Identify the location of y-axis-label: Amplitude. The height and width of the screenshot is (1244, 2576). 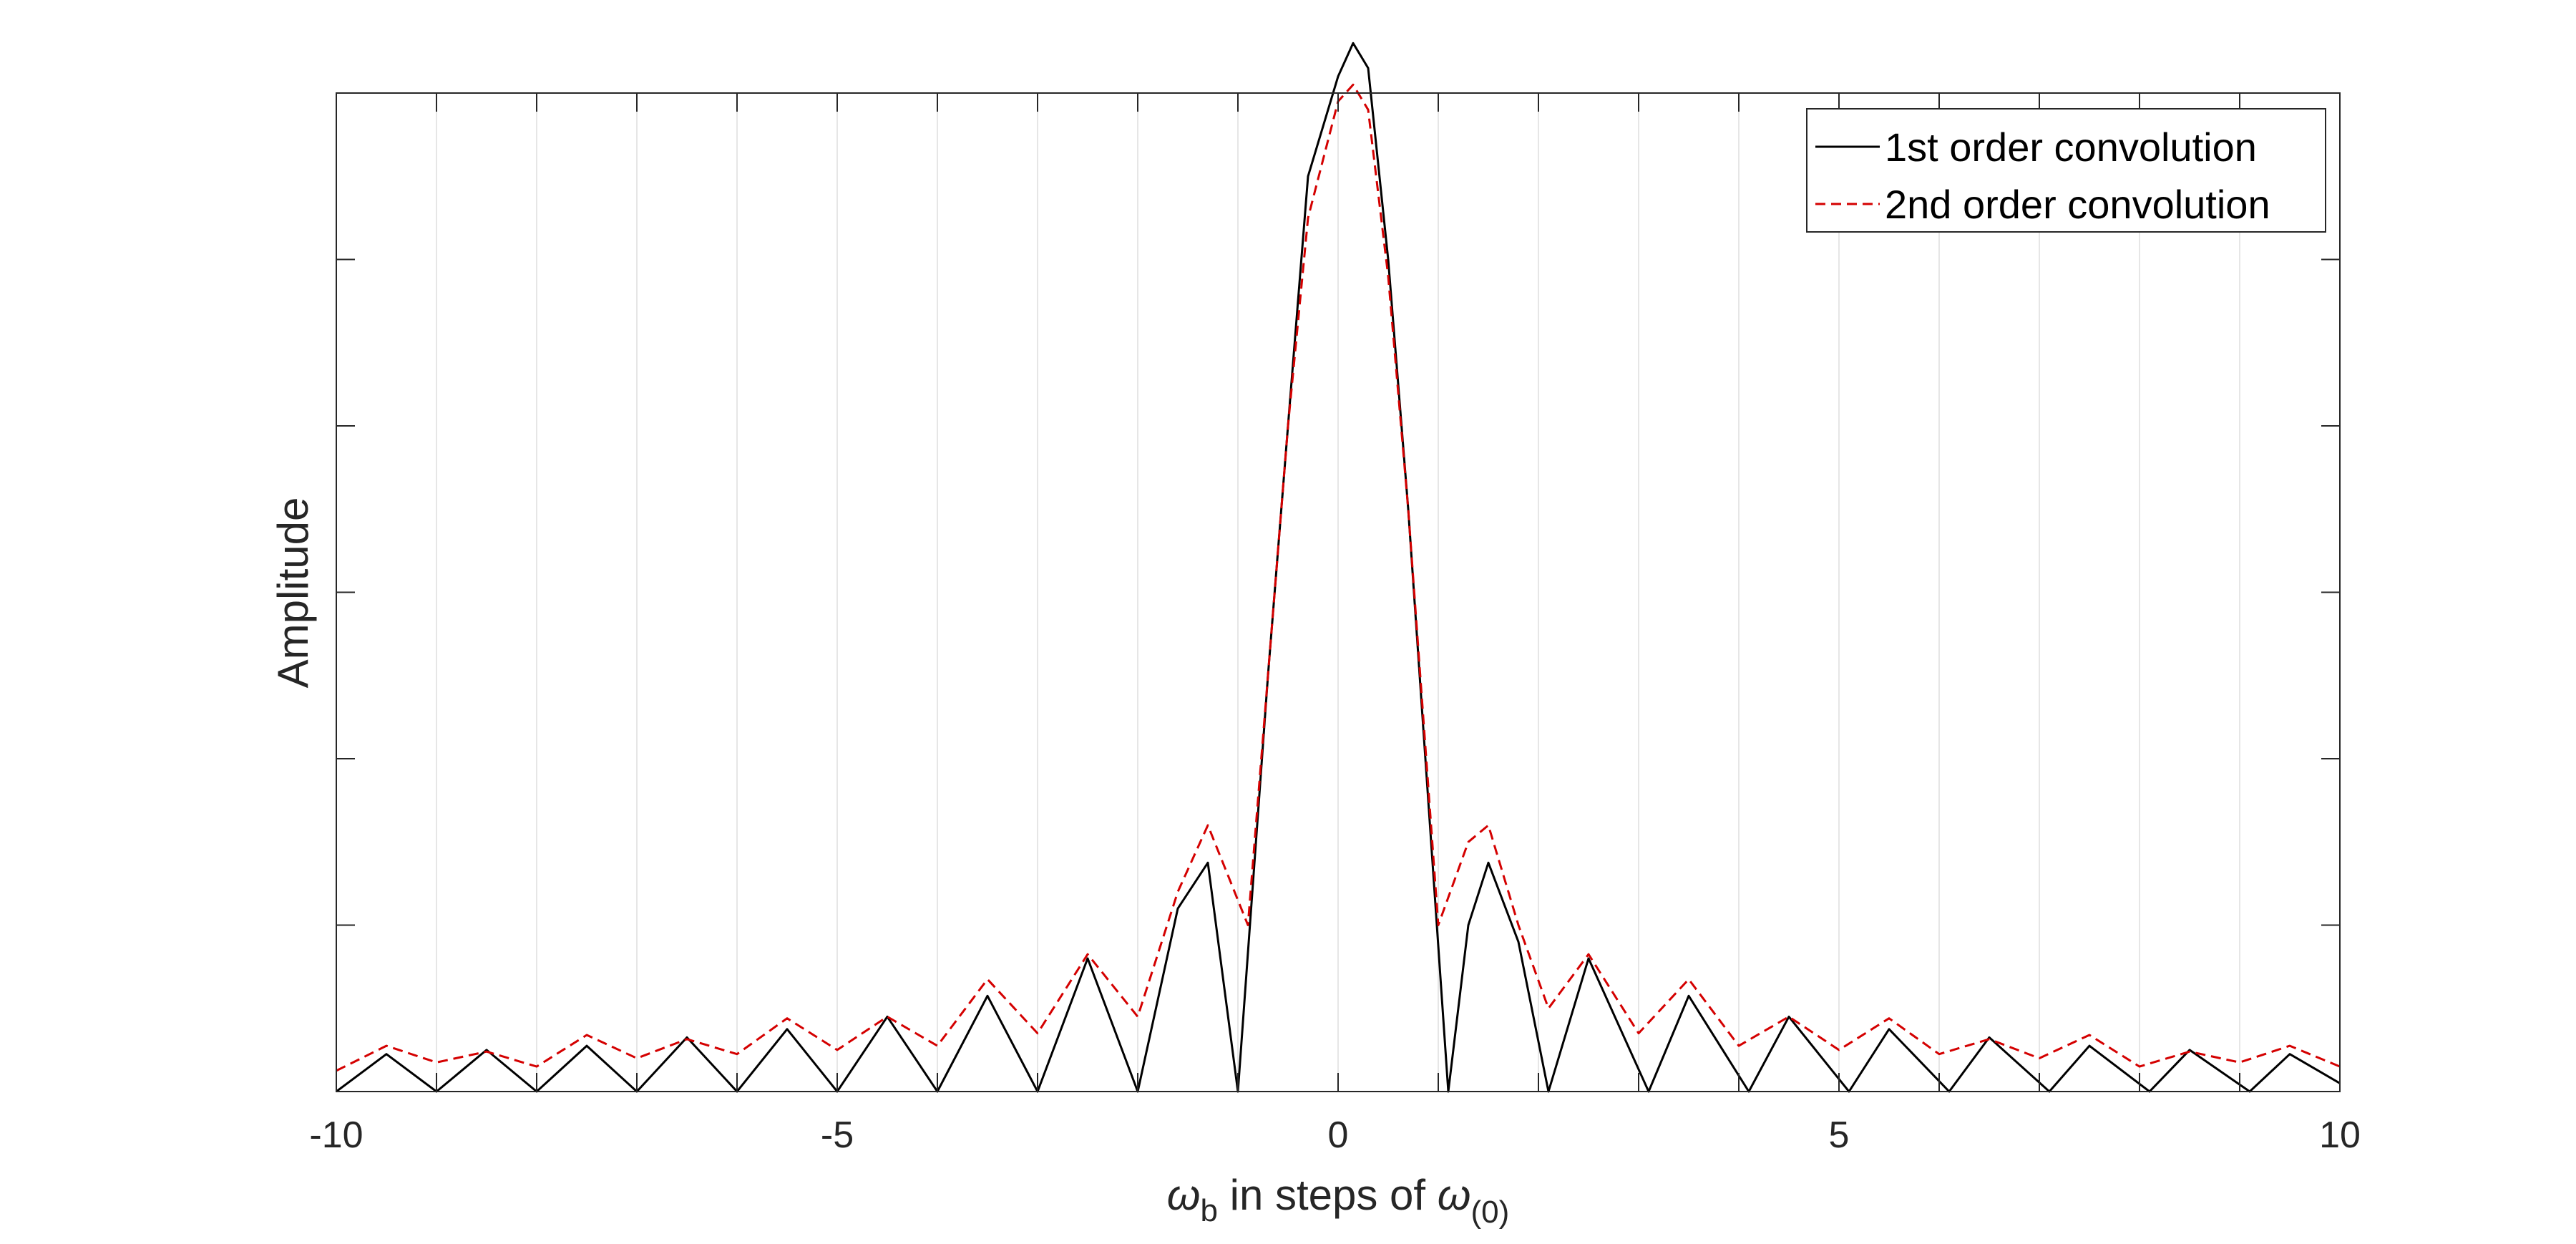
(293, 593).